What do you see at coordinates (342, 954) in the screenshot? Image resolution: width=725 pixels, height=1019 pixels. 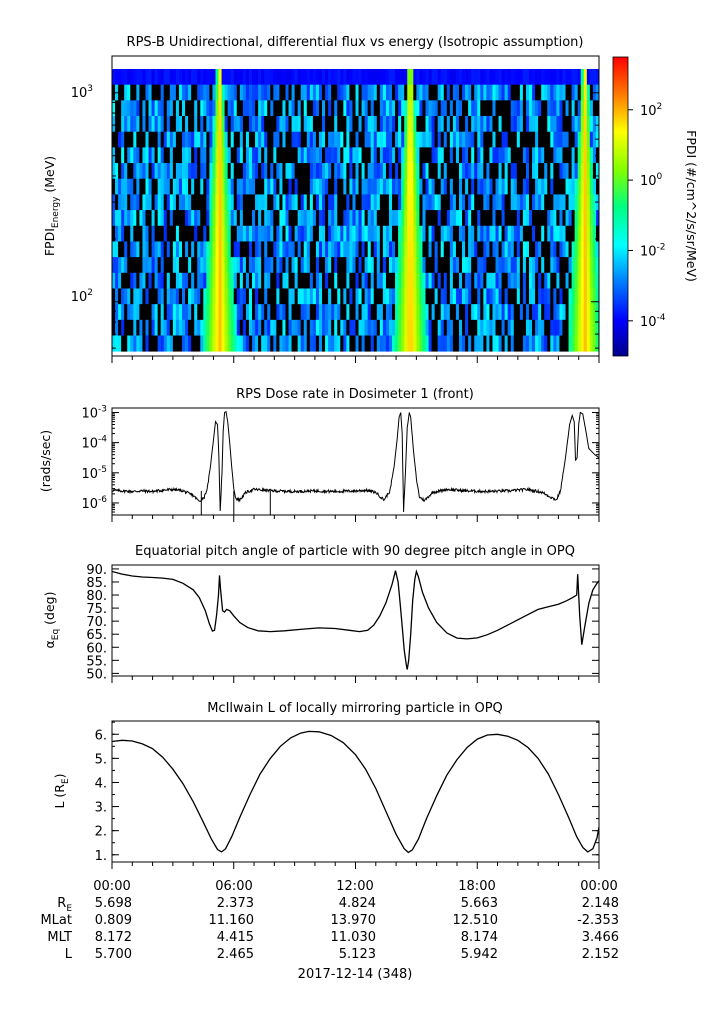 I see `ephem-row-l: L 5.700 2.465 5.123 5.942 2.152` at bounding box center [342, 954].